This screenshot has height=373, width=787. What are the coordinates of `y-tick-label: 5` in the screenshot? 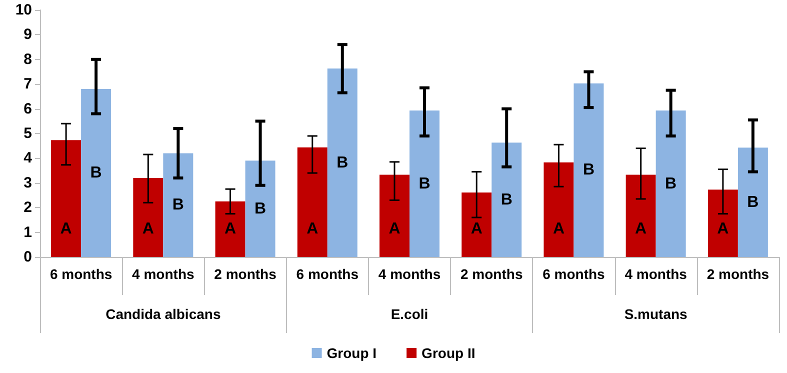 It's located at (28, 133).